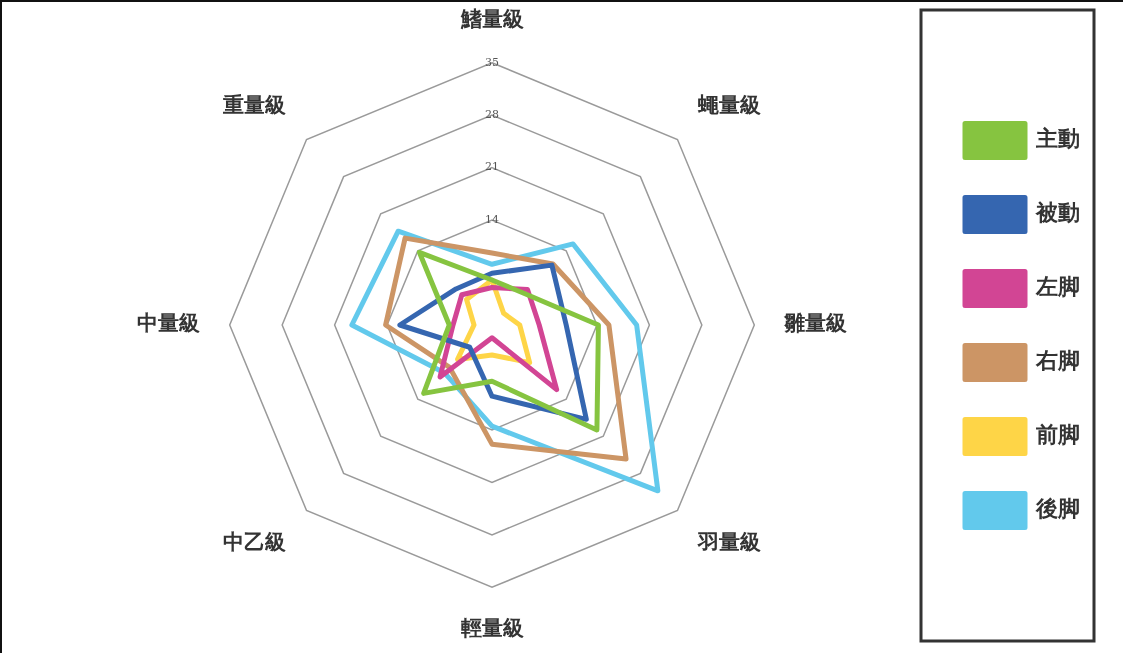  Describe the element at coordinates (1057, 212) in the screenshot. I see `legend-label: 被動` at that location.